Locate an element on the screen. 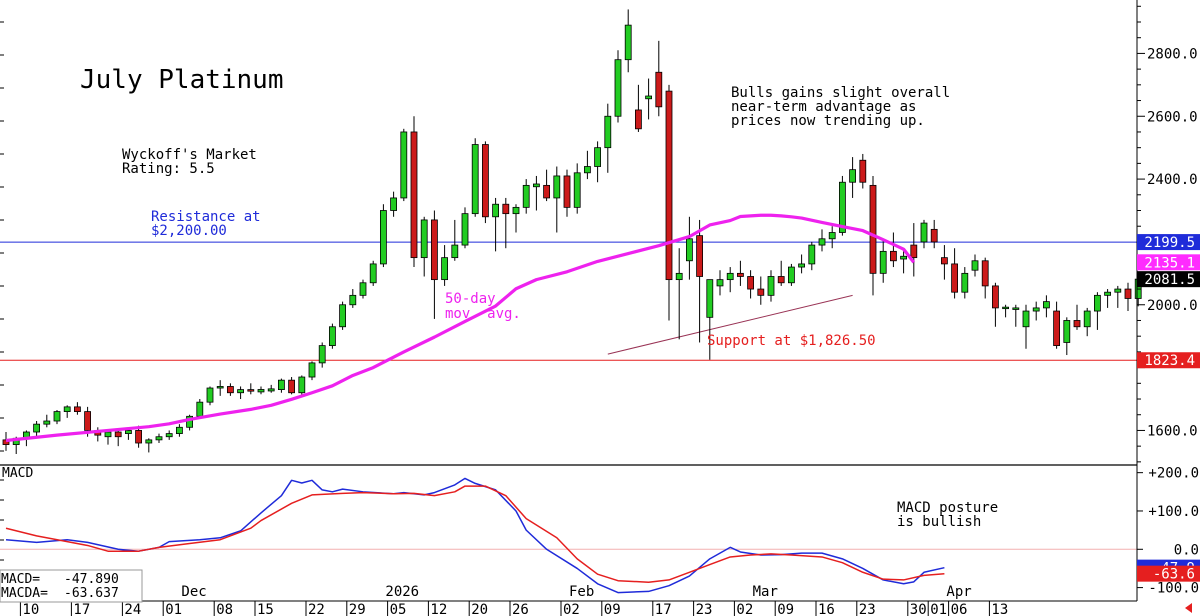  date-tick-label: 30 is located at coordinates (918, 609).